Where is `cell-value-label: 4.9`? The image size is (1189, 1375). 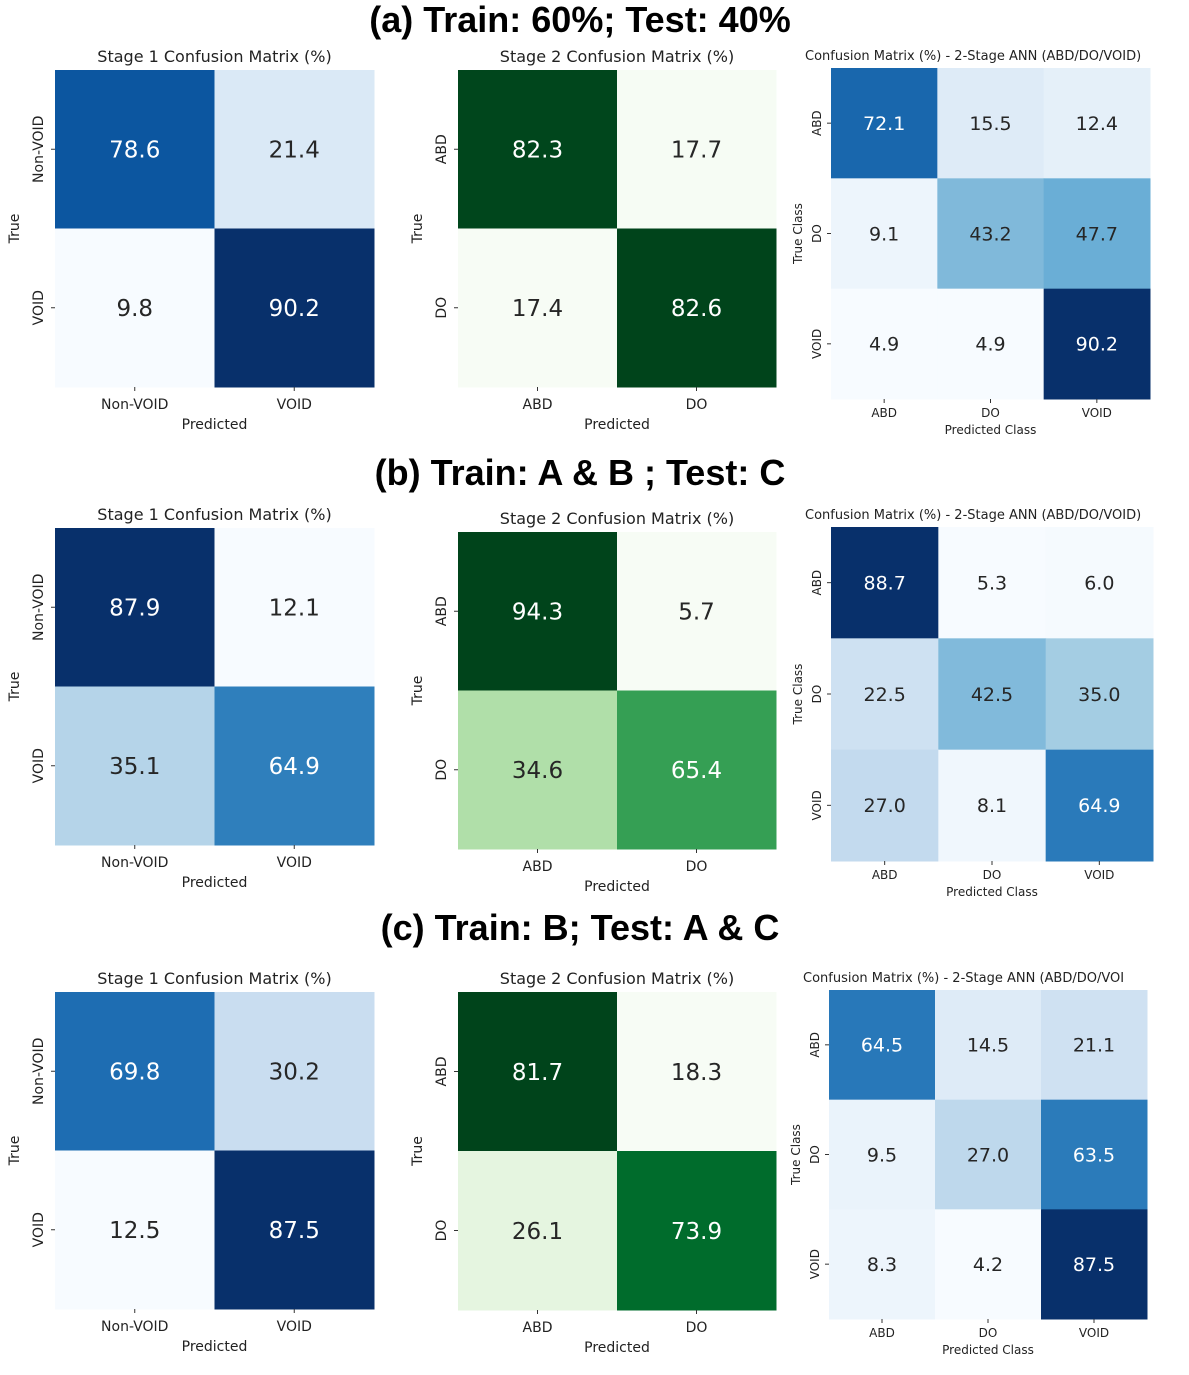
cell-value-label: 4.9 is located at coordinates (990, 345).